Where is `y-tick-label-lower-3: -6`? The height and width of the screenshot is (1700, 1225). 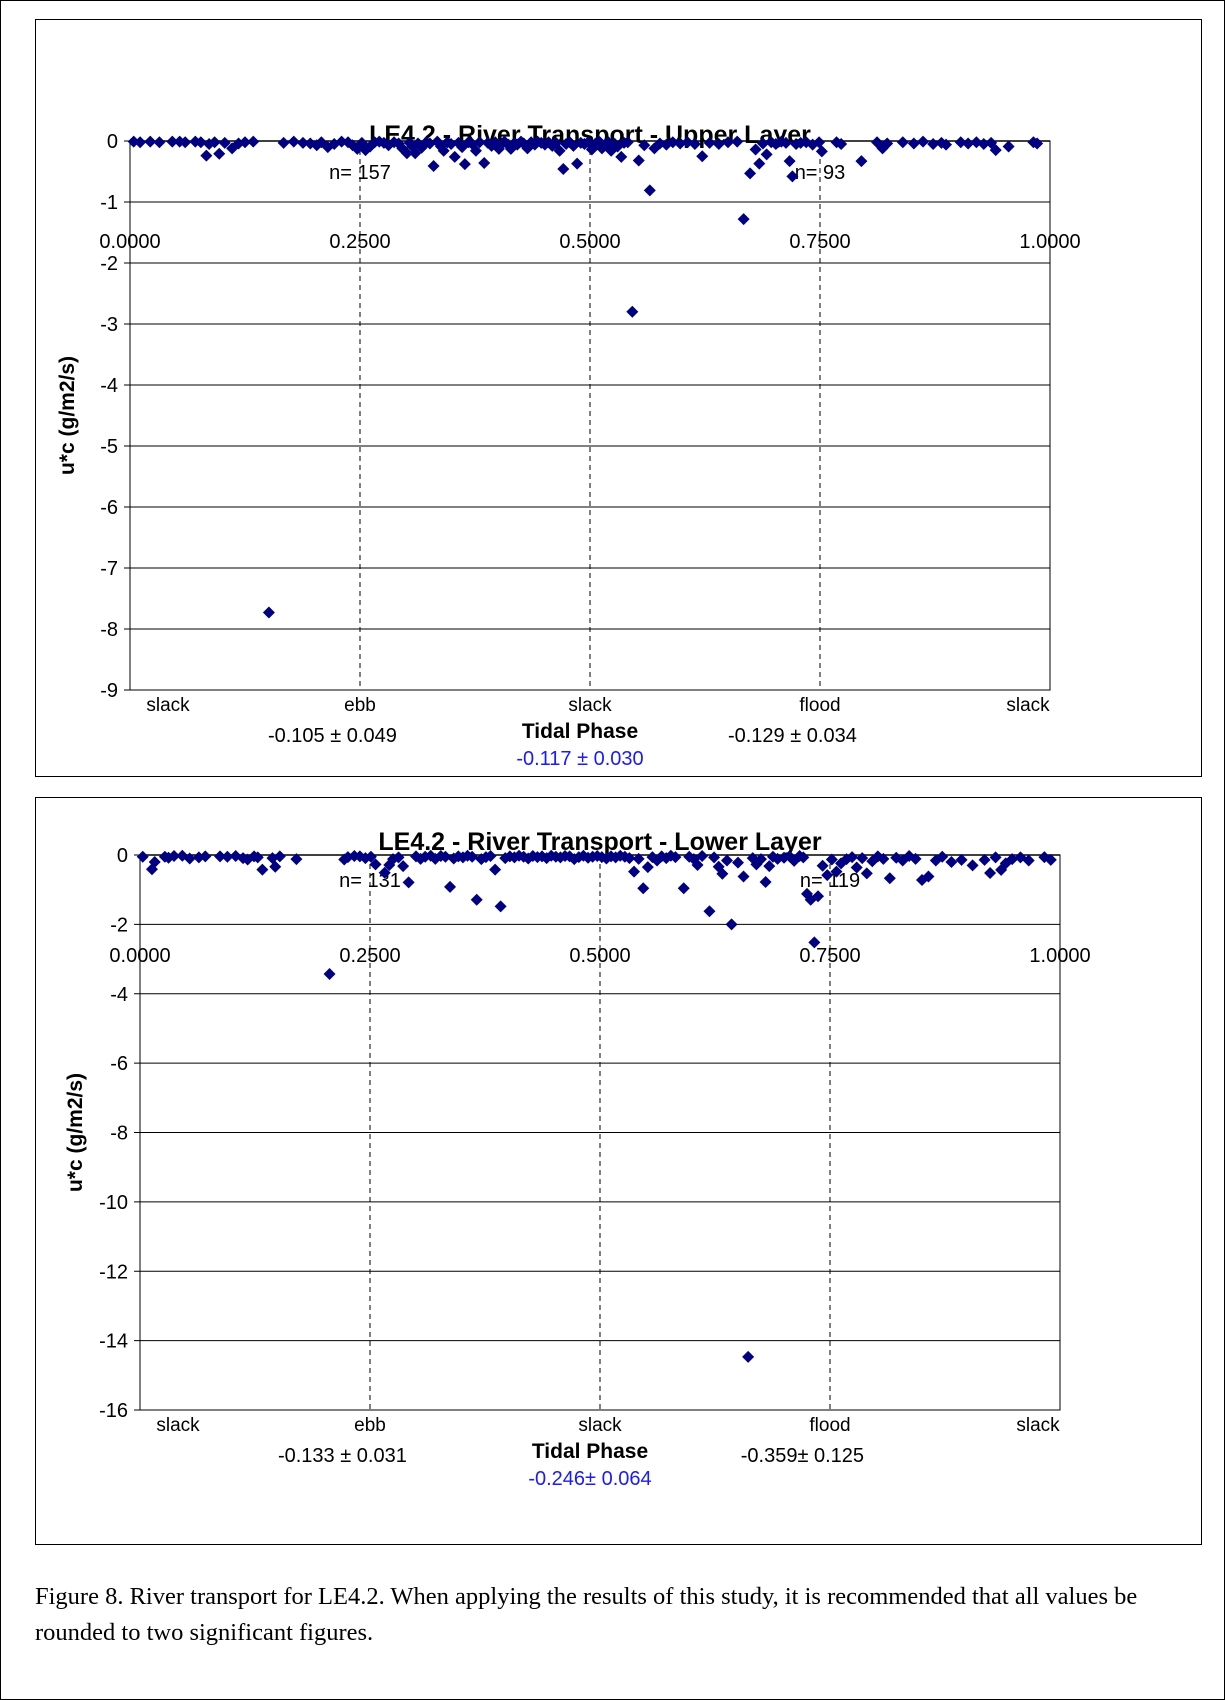 y-tick-label-lower-3: -6 is located at coordinates (119, 1064).